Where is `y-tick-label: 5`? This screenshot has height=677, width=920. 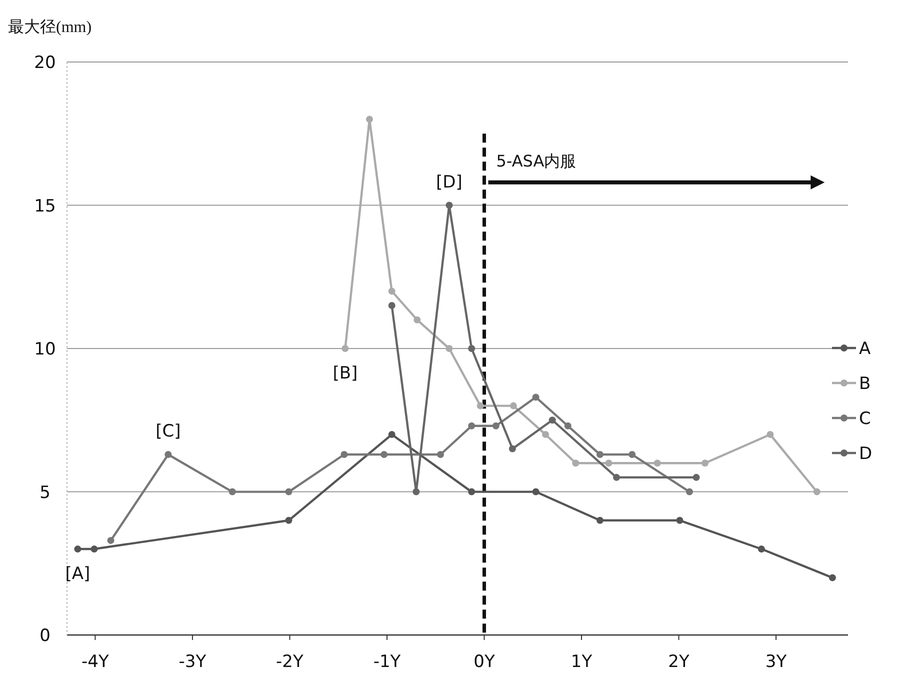 y-tick-label: 5 is located at coordinates (45, 492).